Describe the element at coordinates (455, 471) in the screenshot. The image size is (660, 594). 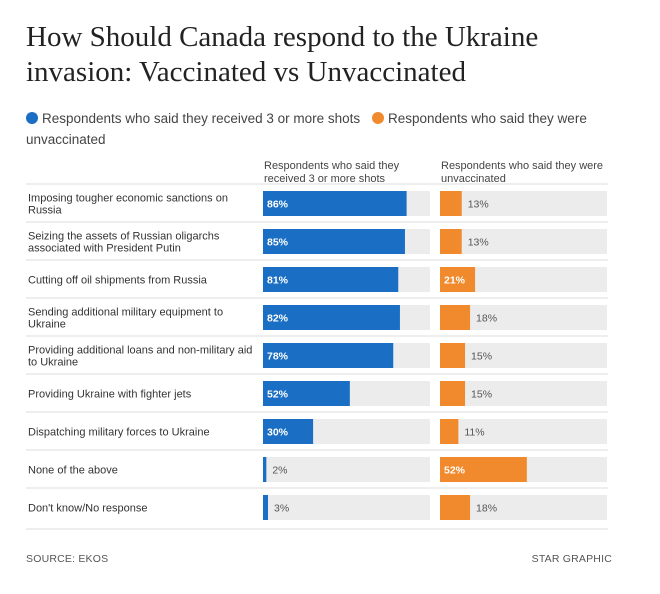
I see `value-label-unvaccinated: 52%` at that location.